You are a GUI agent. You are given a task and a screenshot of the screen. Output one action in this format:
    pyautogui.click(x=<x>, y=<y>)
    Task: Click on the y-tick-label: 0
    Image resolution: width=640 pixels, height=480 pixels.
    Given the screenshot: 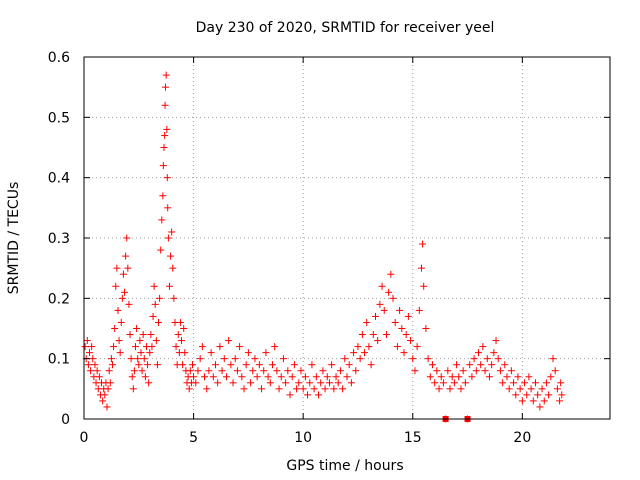 What is the action you would take?
    pyautogui.click(x=65, y=420)
    